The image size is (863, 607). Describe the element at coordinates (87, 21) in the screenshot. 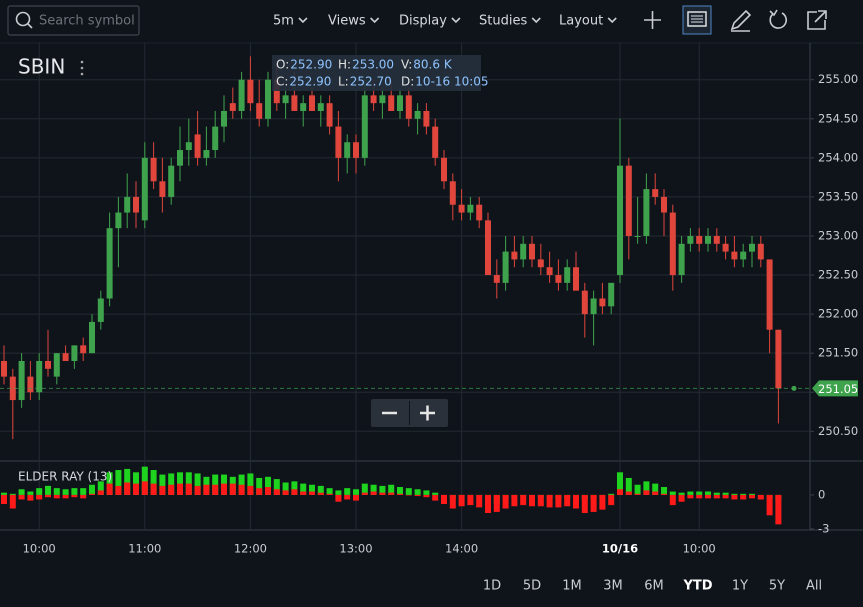

I see `search-placeholder: Search symbol` at that location.